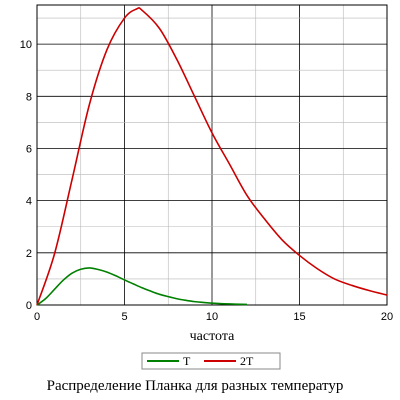  What do you see at coordinates (29, 97) in the screenshot?
I see `y-tick-label: 8` at bounding box center [29, 97].